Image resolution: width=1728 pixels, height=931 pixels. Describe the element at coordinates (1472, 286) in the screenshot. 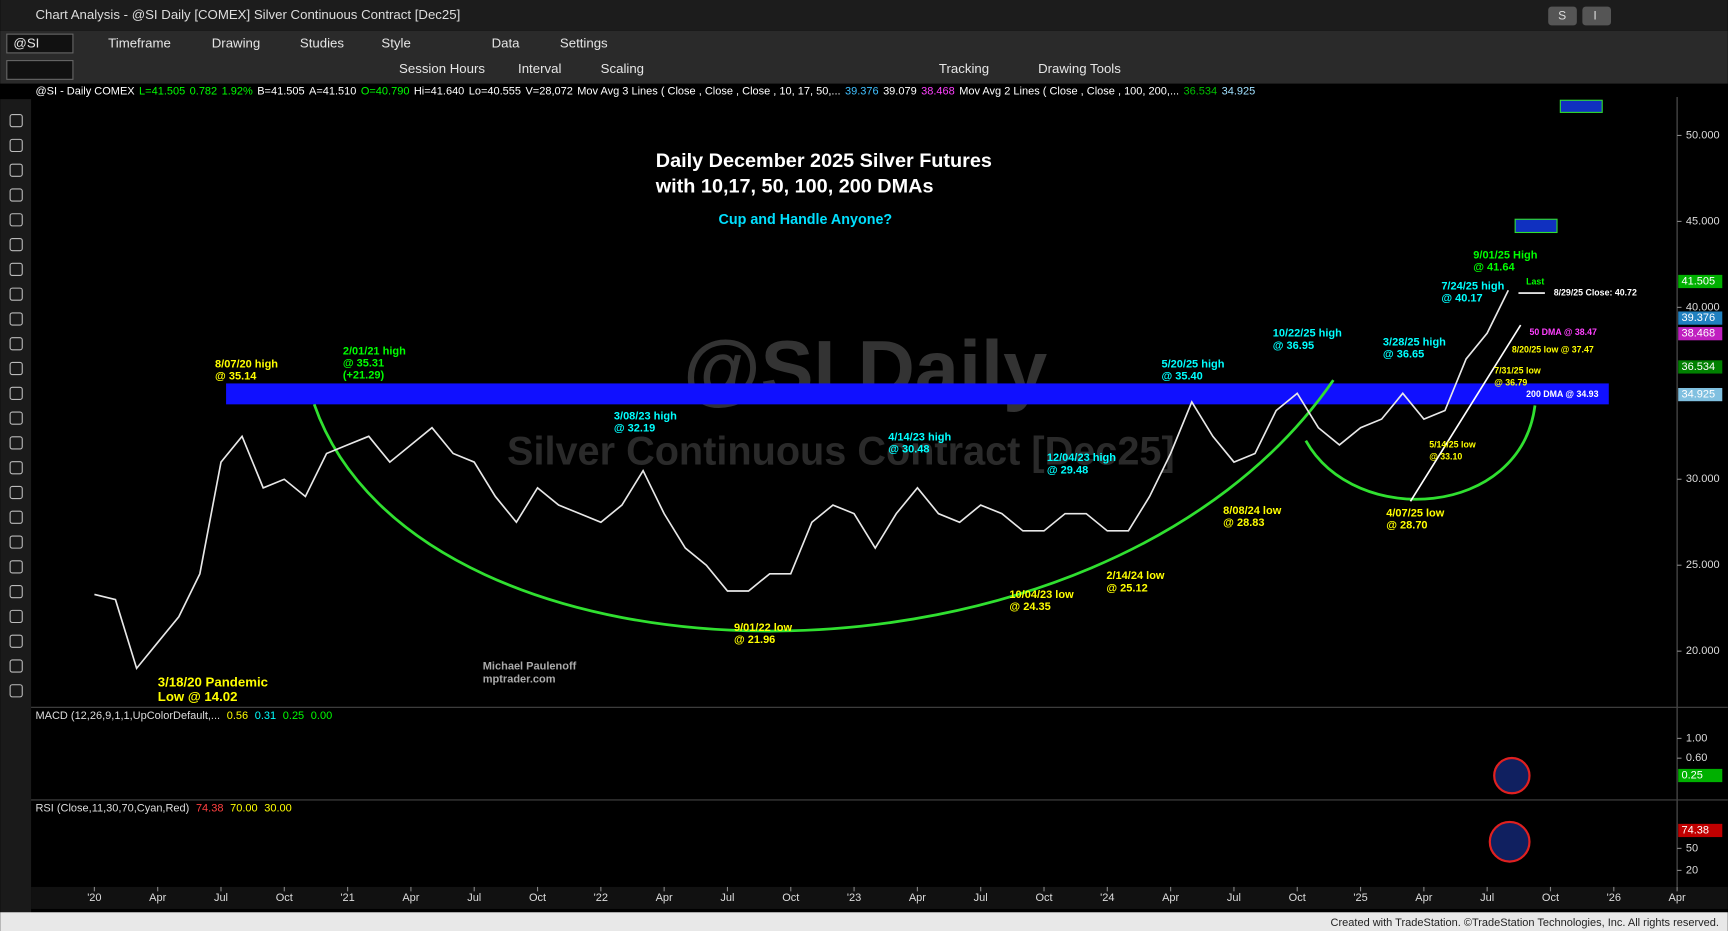

I see `annotation: 7/24/25 high` at that location.